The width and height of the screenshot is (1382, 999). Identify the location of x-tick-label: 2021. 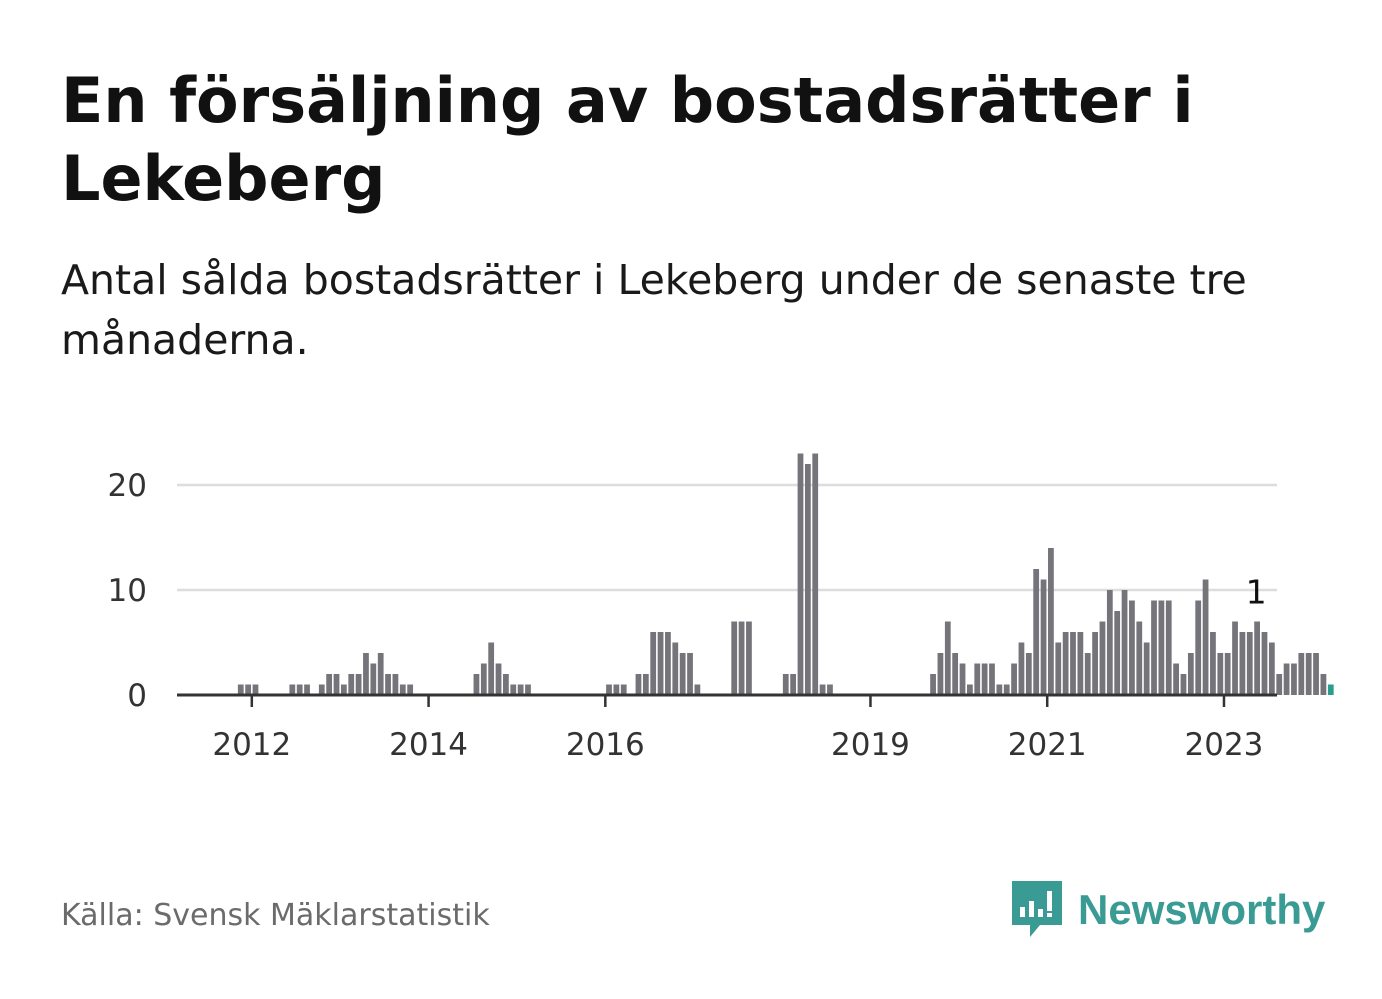
(1047, 745).